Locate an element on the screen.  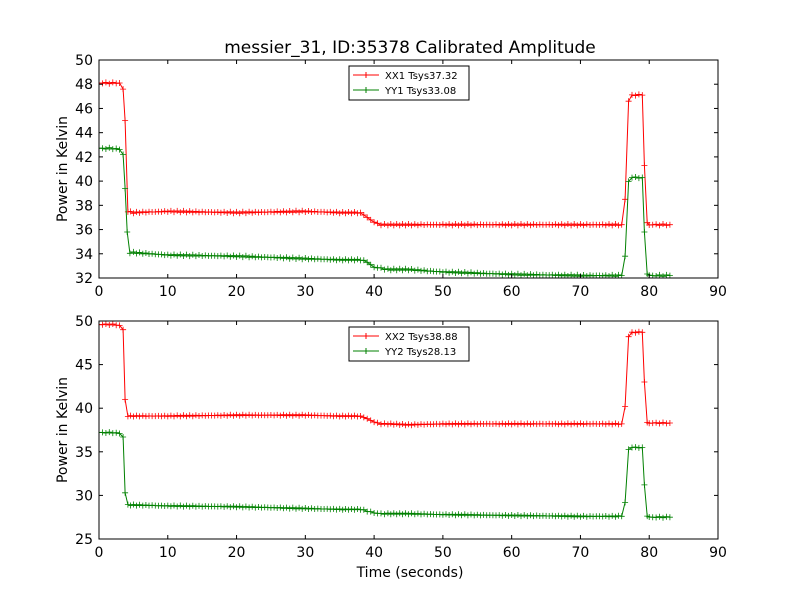
legend: XX2 Tsys38.88 YY2 Tsys28.13 is located at coordinates (409, 344).